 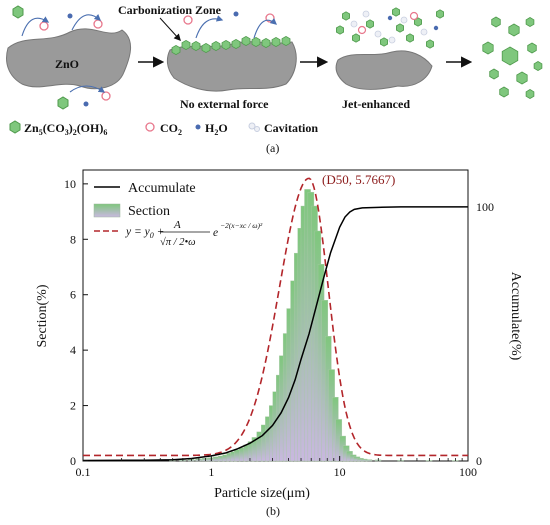 What do you see at coordinates (73, 295) in the screenshot?
I see `y-tick-label: 6` at bounding box center [73, 295].